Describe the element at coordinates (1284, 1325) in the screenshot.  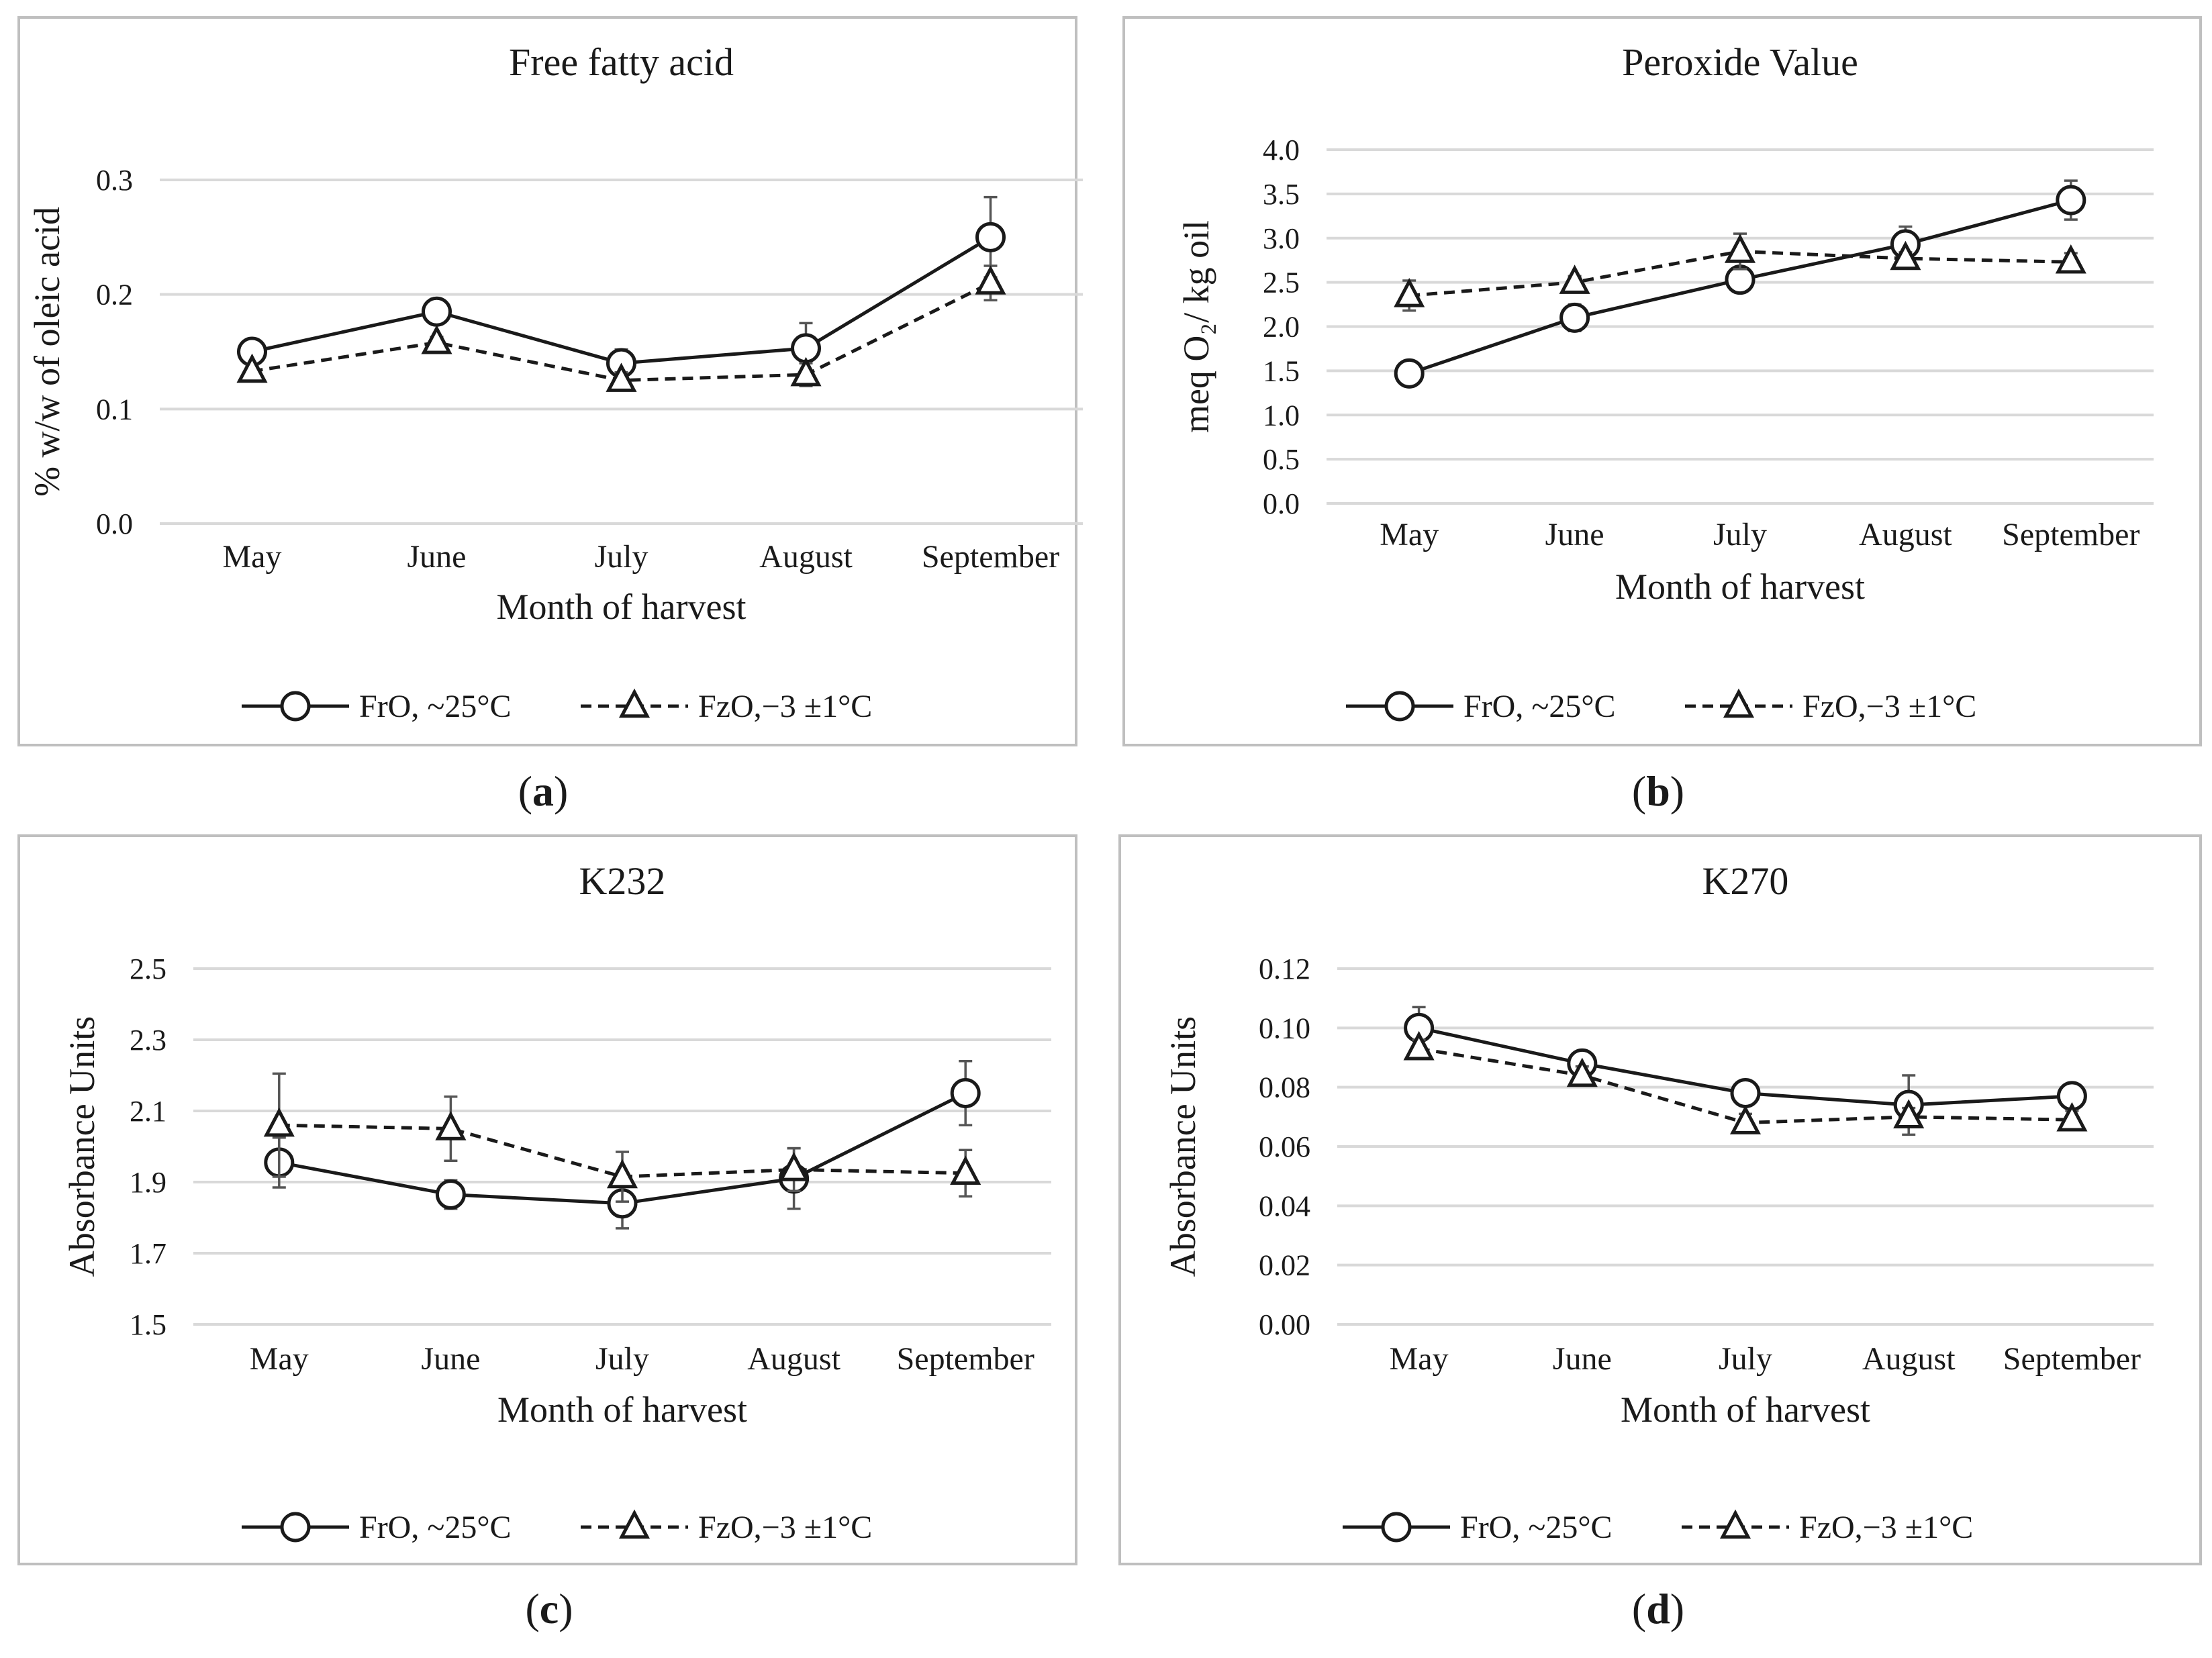
I see `y-tick-label: 0.00` at that location.